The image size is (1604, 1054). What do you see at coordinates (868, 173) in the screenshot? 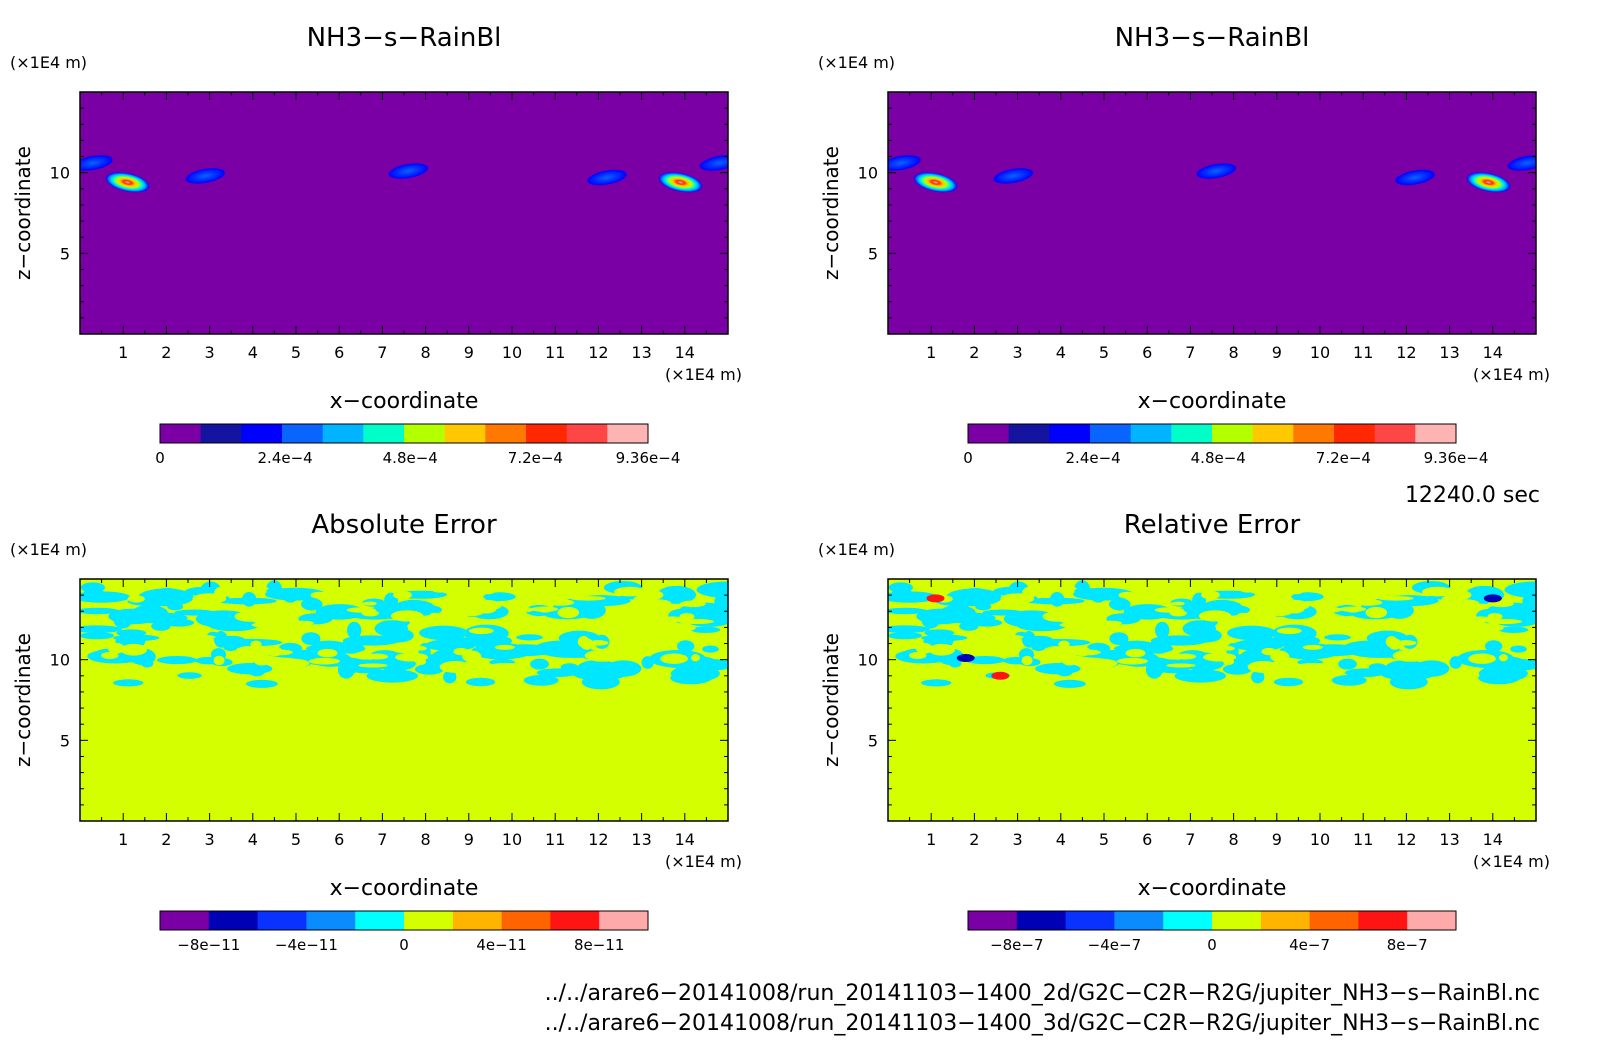
I see `y-tick-label: 10` at bounding box center [868, 173].